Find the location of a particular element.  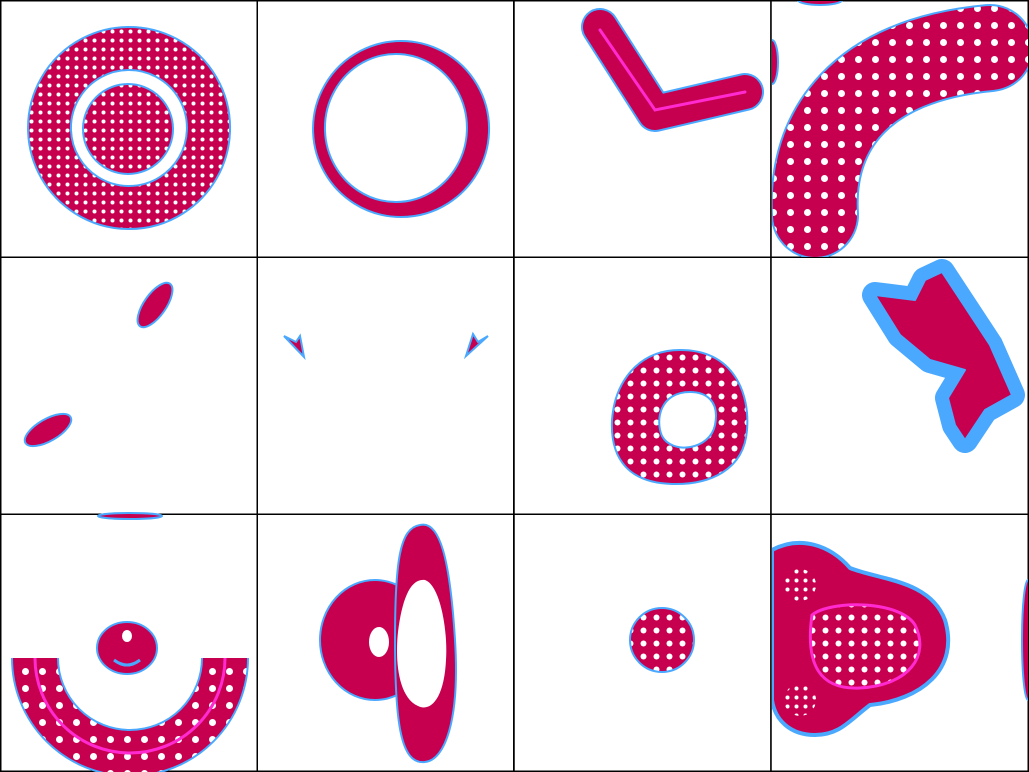

pattern-dotted-arc is located at coordinates (900, 129).